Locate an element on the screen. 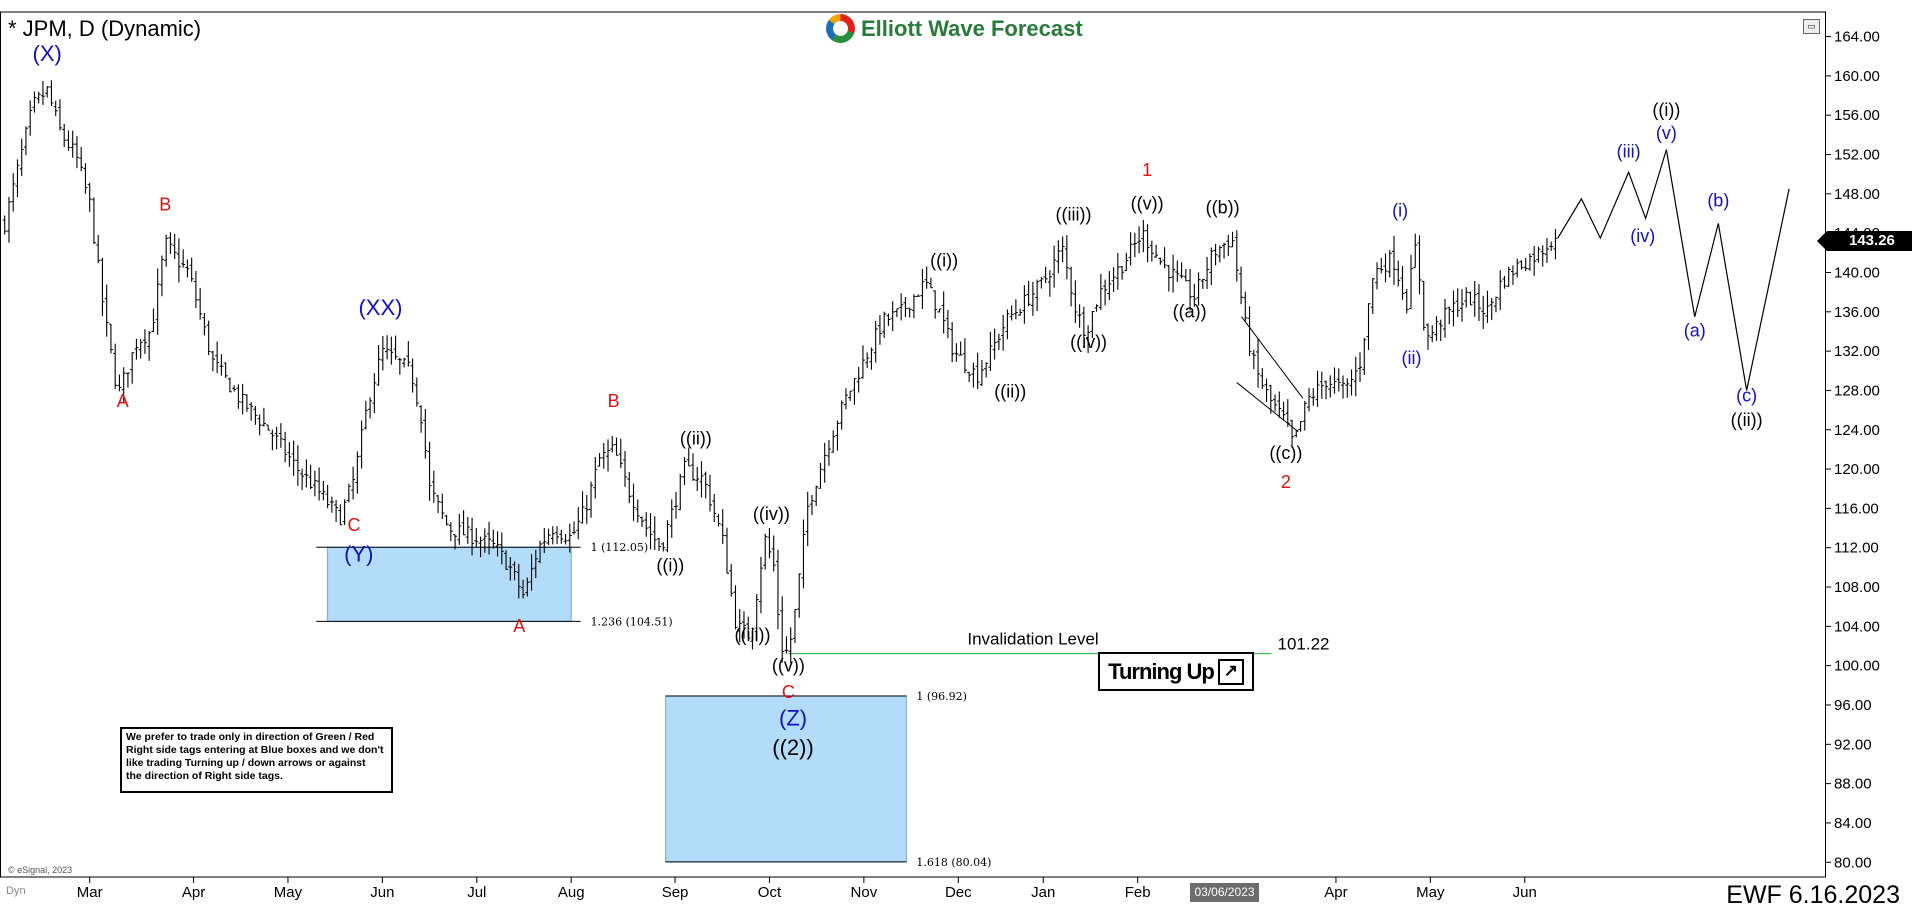 The width and height of the screenshot is (1912, 910). y-tick-label: 136.00 is located at coordinates (1857, 312).